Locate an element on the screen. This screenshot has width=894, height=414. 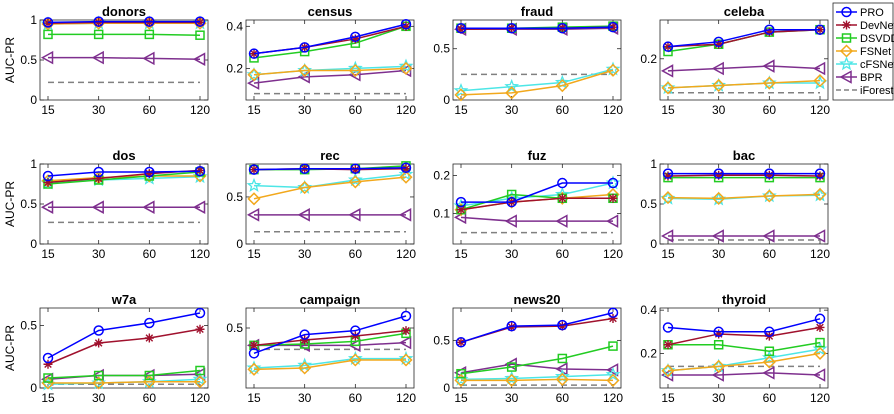
chart-news20-xtick-label: 30 is located at coordinates (512, 398).